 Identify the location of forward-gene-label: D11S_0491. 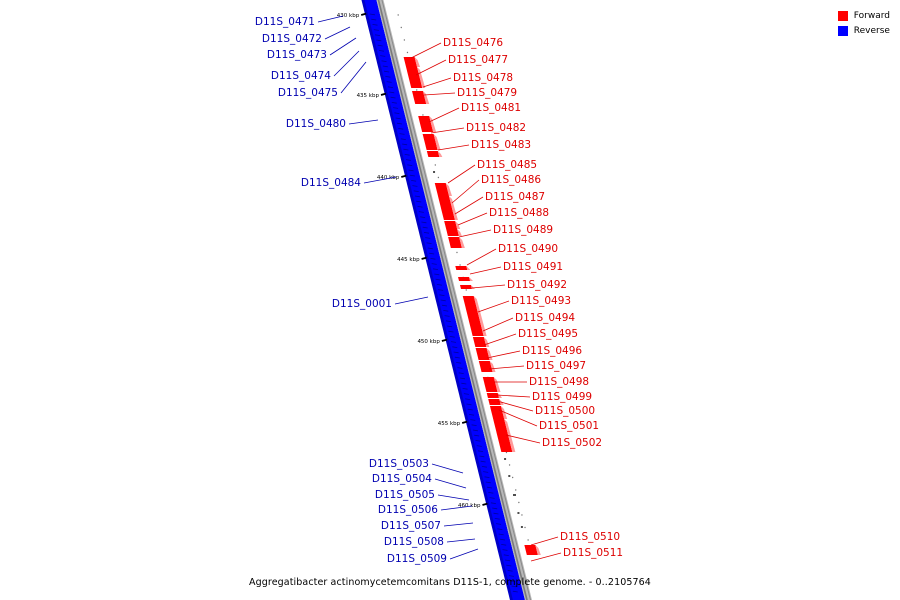
(533, 267).